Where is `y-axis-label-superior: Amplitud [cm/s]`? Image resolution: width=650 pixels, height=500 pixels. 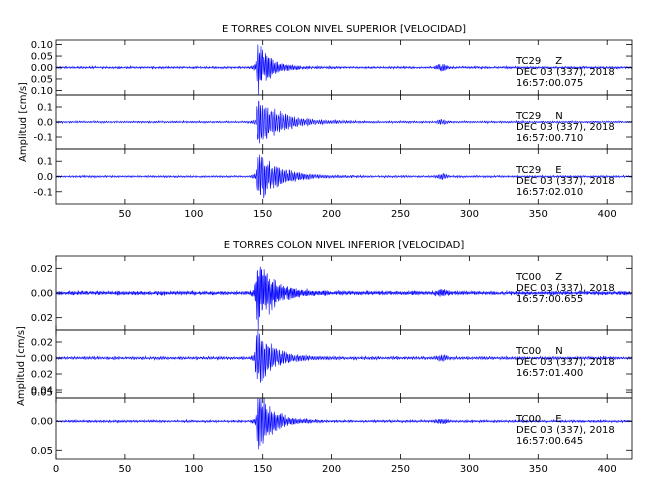 y-axis-label-superior: Amplitud [cm/s] is located at coordinates (23, 122).